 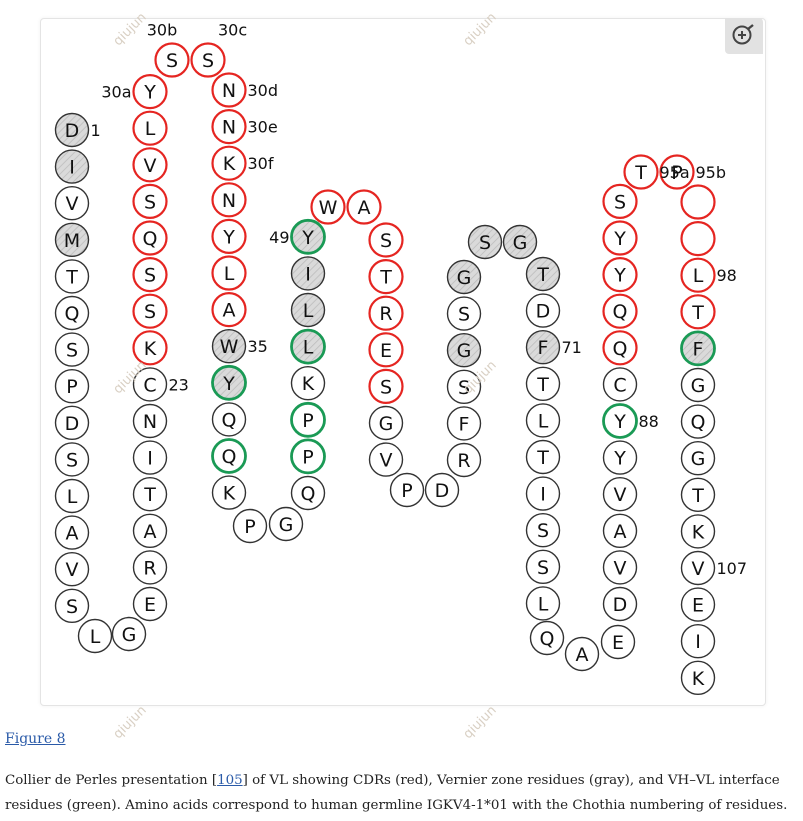 I want to click on residue-p: P, so click(x=308, y=419).